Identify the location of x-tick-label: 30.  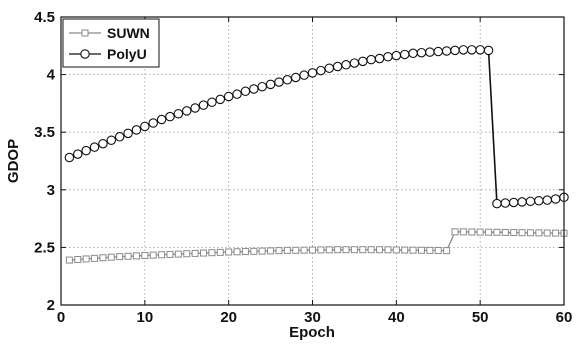
(312, 317).